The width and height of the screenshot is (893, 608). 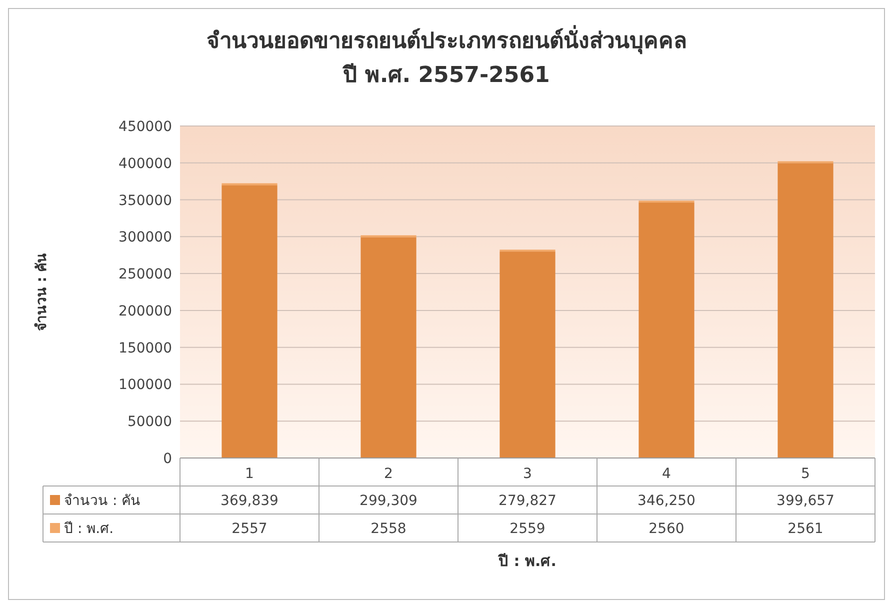 What do you see at coordinates (528, 529) in the screenshot?
I see `data-label: 2559` at bounding box center [528, 529].